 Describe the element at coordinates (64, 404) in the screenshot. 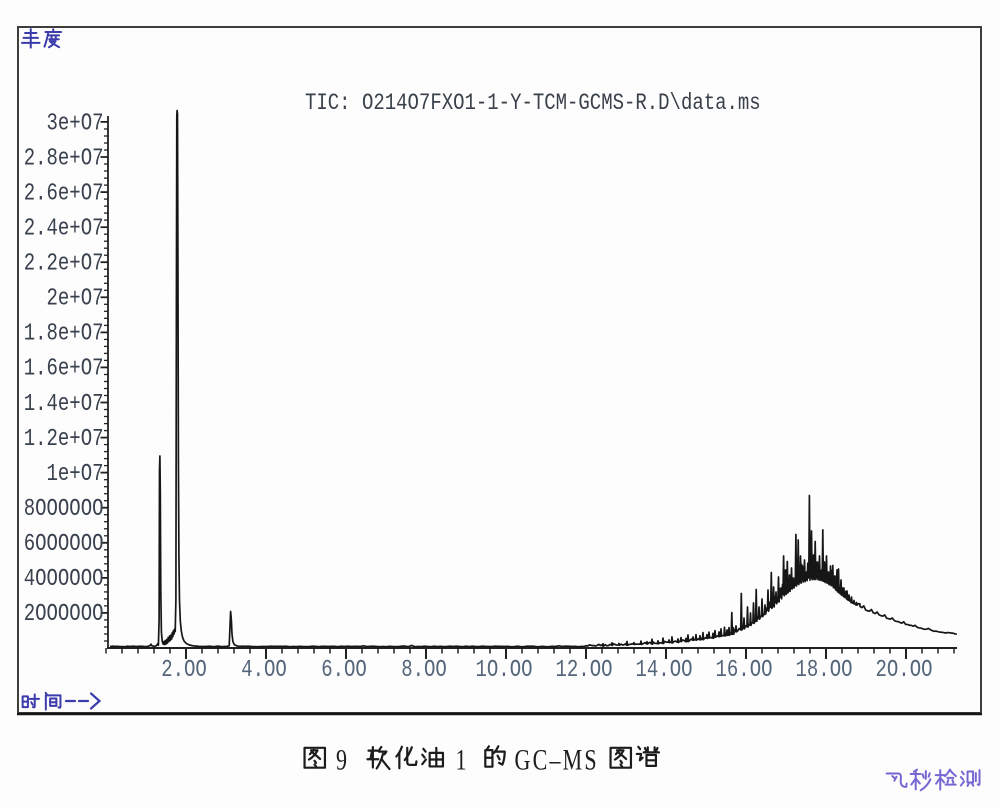

I see `svg-text: 1.4e+O7` at that location.